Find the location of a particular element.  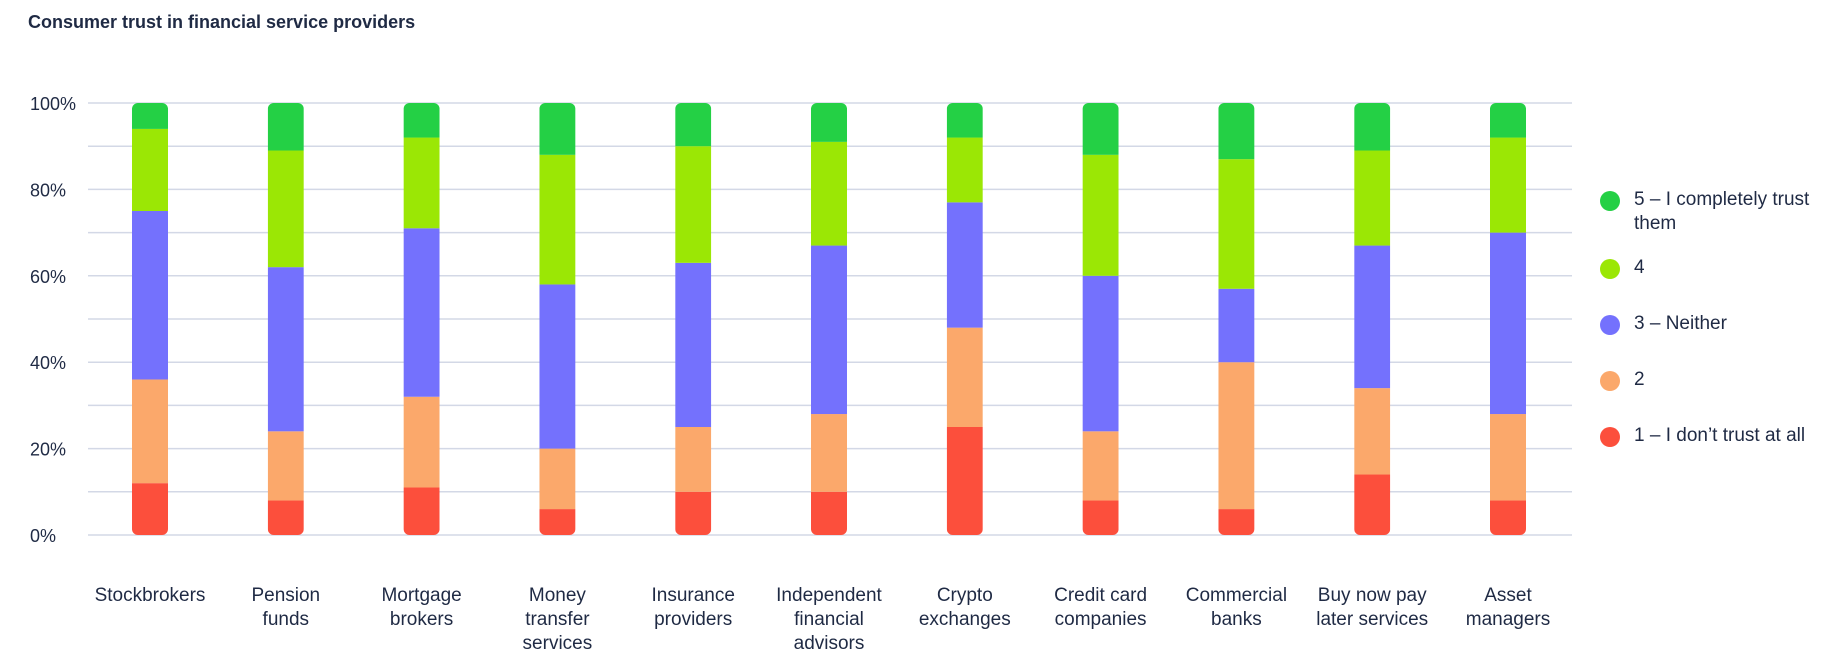

legend-item: 1 – I don’t trust at all is located at coordinates (1712, 452).